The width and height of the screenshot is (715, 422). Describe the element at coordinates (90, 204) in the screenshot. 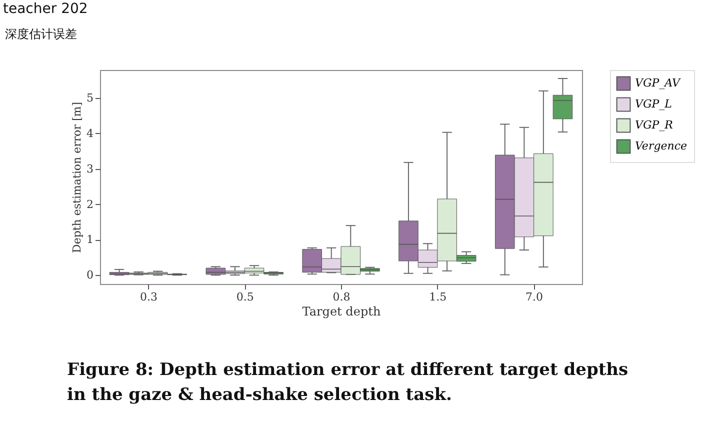

I see `y-tick-label: 2` at that location.